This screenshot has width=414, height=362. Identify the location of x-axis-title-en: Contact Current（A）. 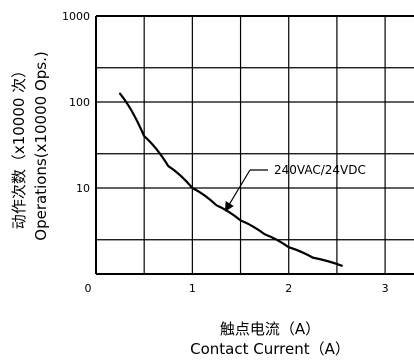
(270, 349).